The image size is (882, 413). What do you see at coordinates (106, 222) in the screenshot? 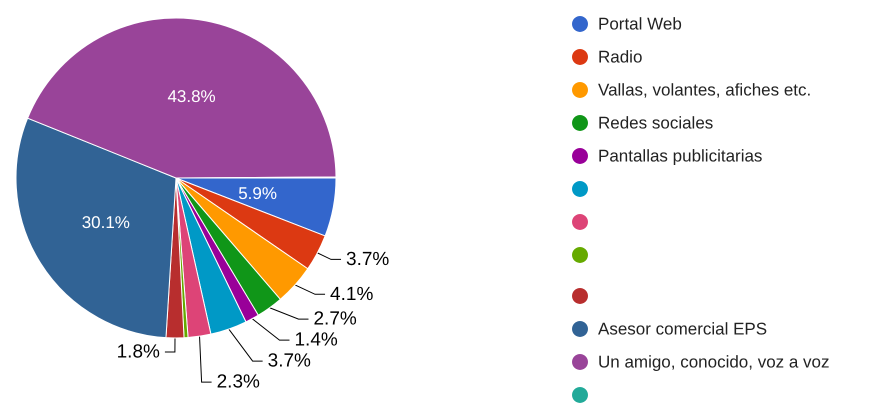
I see `data-label: 30.1%` at bounding box center [106, 222].